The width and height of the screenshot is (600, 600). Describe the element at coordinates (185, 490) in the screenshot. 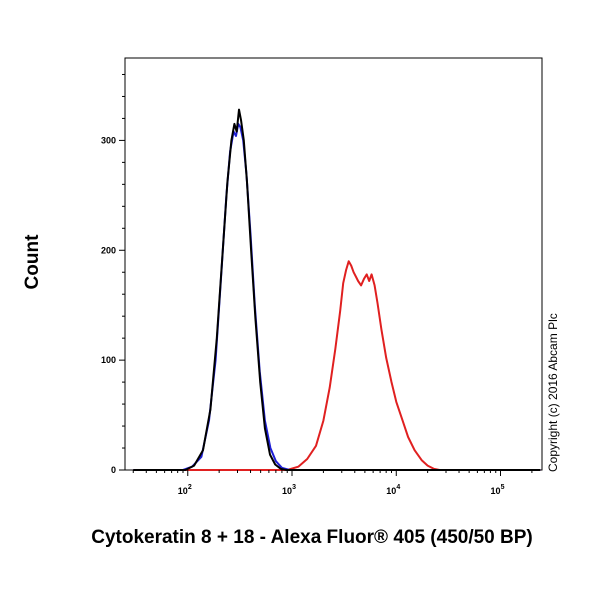

I see `x-tick-label: 10²` at that location.